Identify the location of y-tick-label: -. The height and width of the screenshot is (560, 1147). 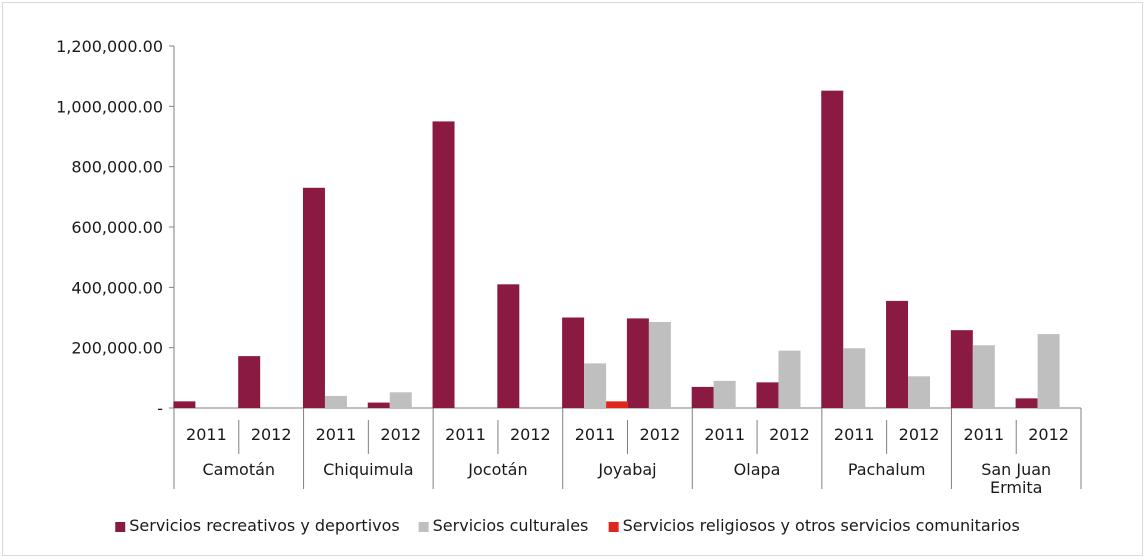
(160, 408).